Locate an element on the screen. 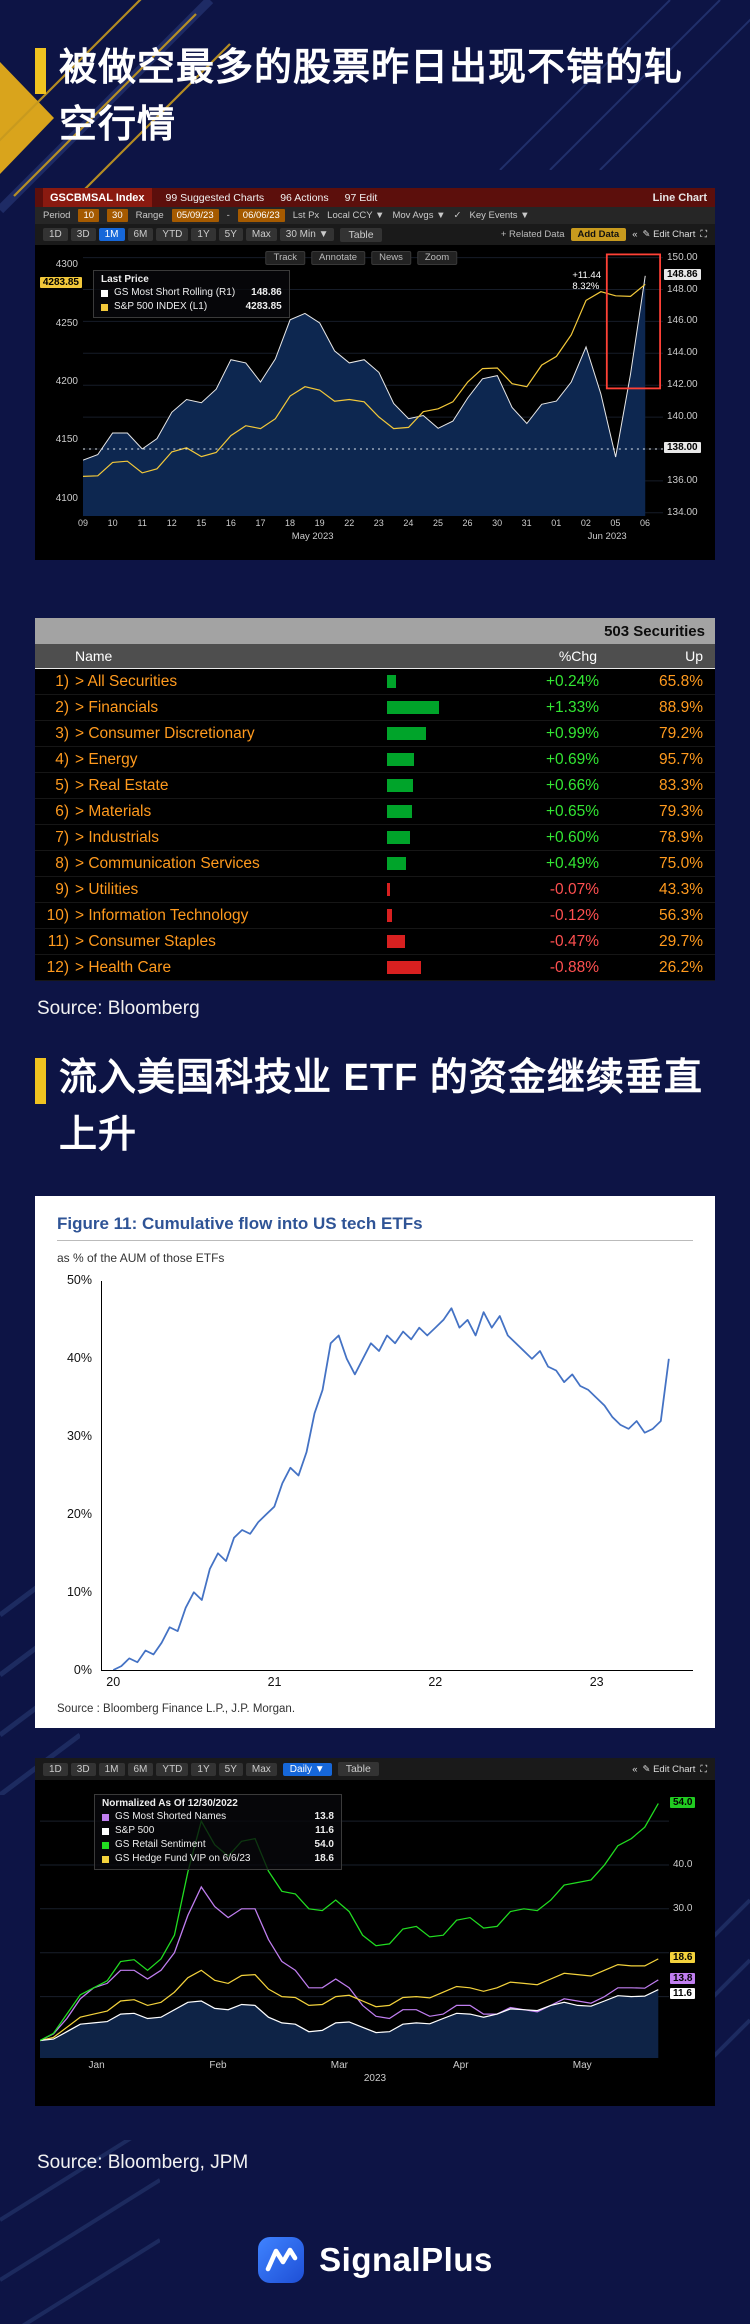 This screenshot has width=750, height=2324. tool-news: News is located at coordinates (391, 258).